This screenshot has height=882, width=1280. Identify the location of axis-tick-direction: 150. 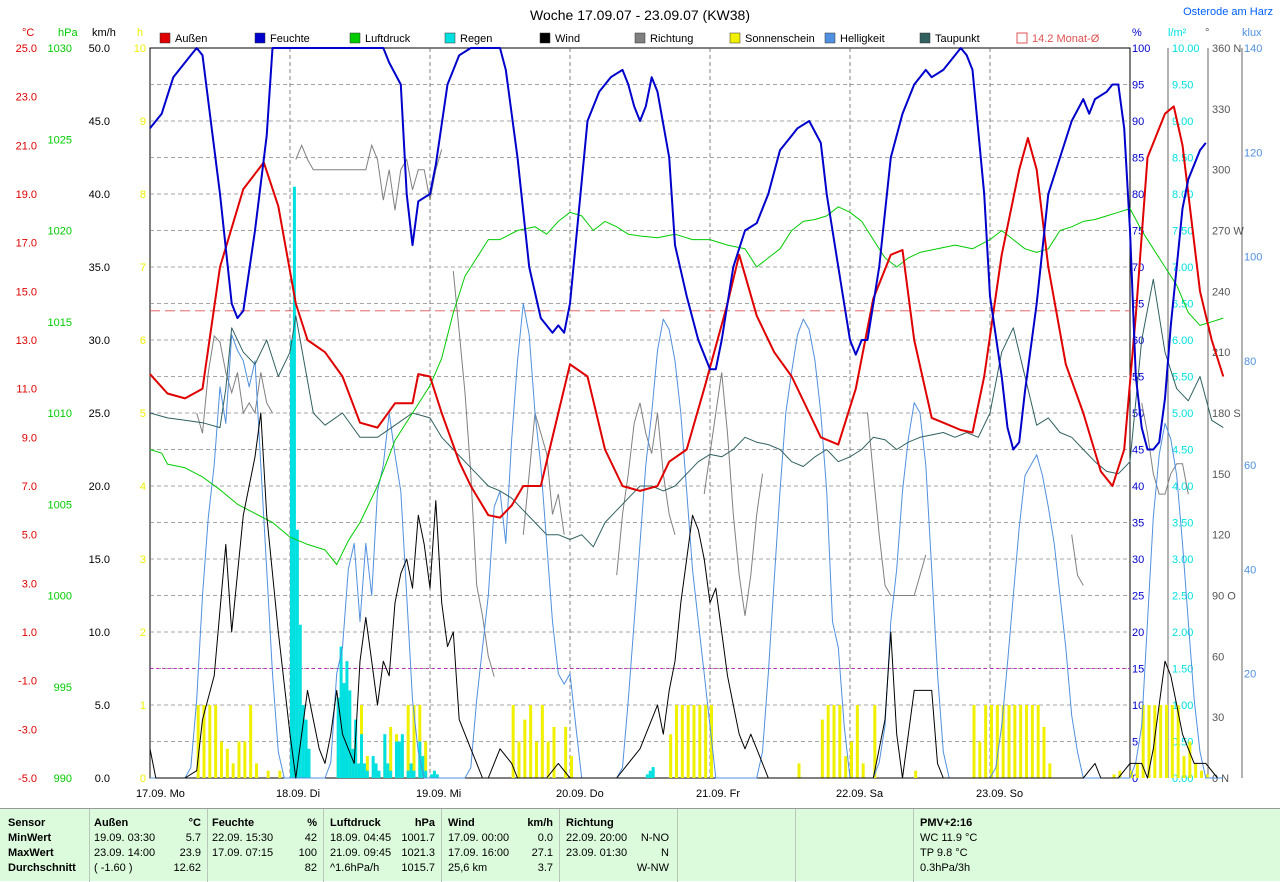
(1221, 475).